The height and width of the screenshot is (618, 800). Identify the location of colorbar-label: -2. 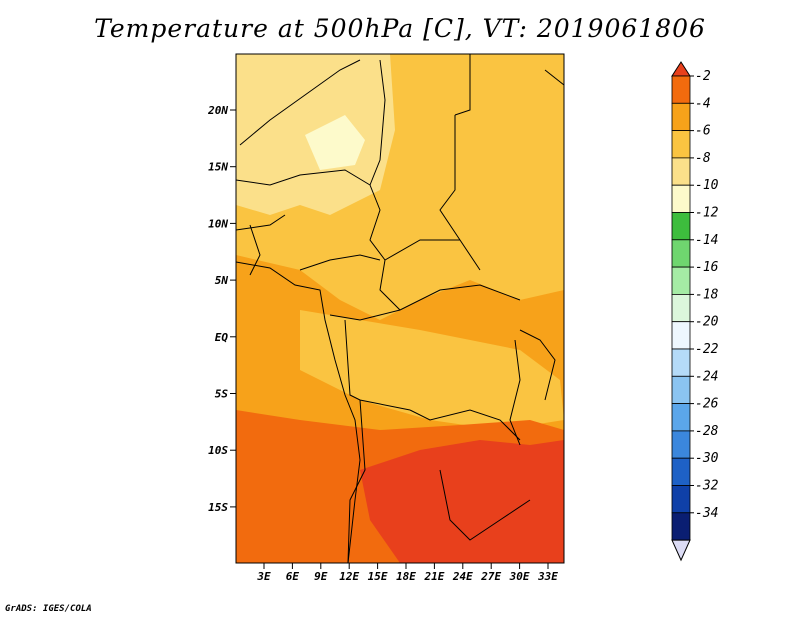
(703, 76).